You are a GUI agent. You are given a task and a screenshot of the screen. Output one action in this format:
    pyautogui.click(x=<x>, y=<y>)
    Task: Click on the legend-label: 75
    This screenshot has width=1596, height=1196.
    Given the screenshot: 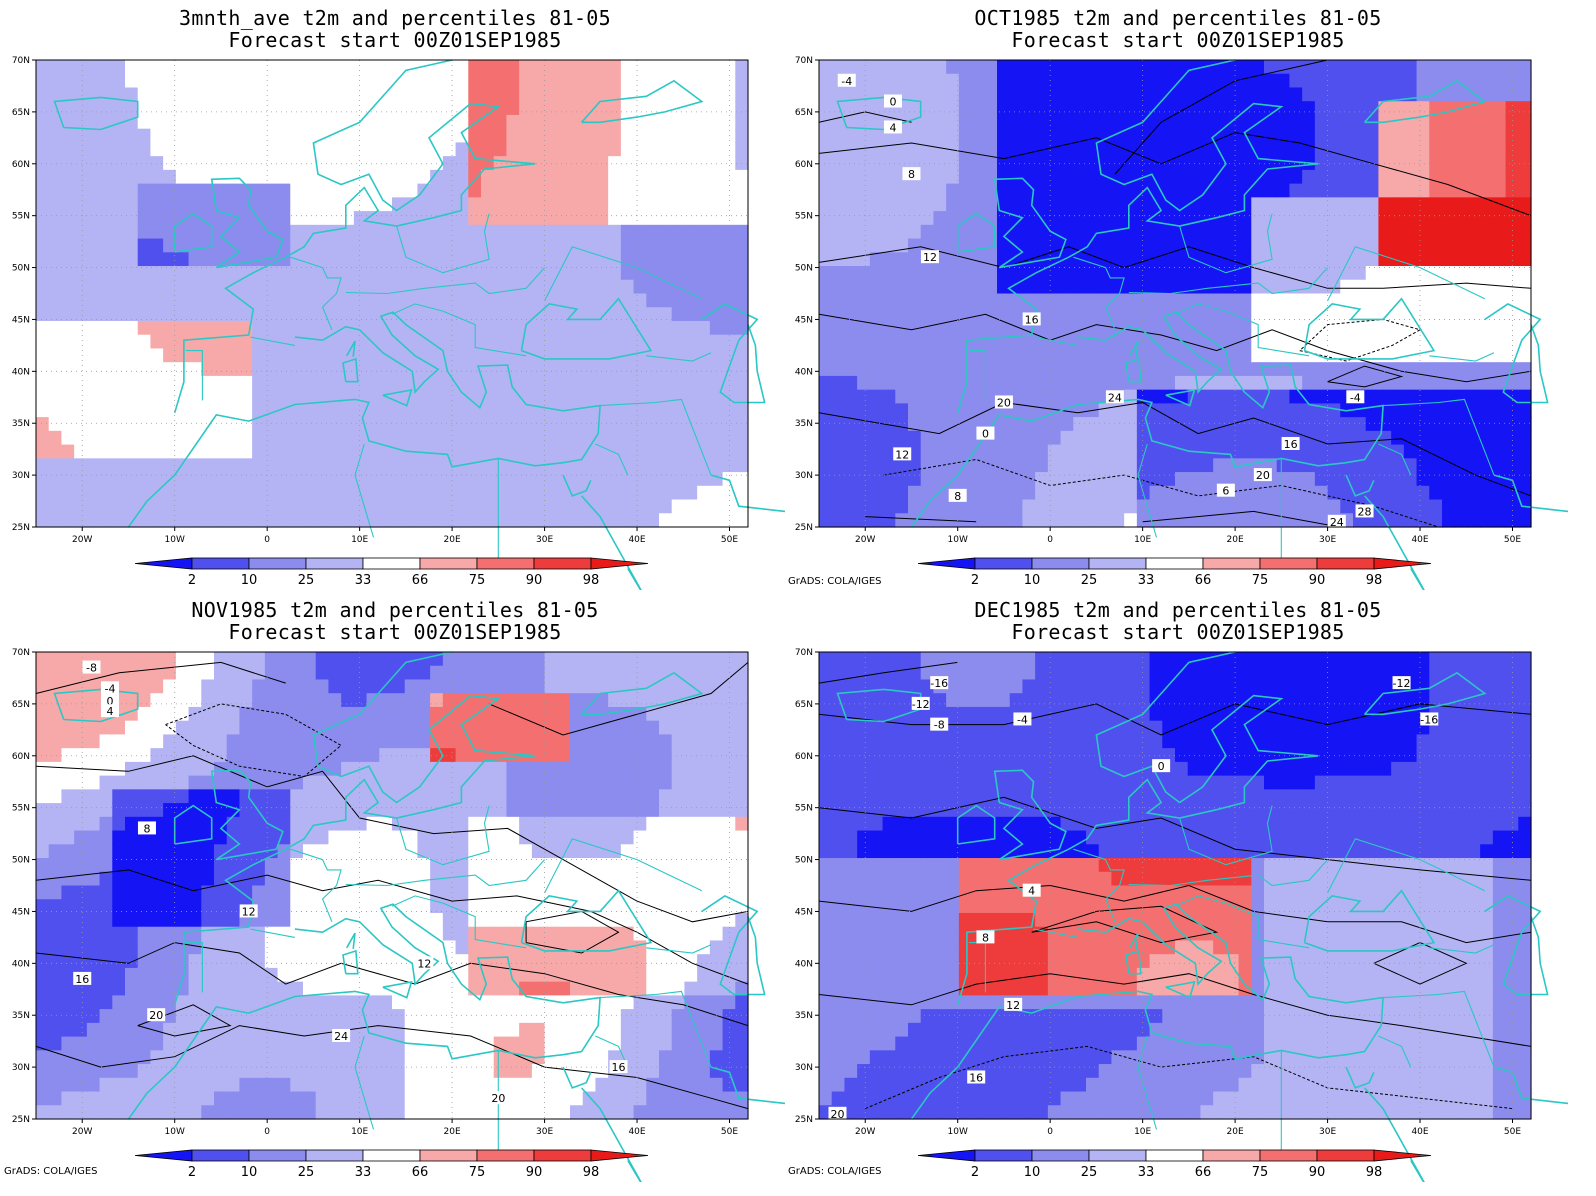 What is the action you would take?
    pyautogui.click(x=1260, y=580)
    